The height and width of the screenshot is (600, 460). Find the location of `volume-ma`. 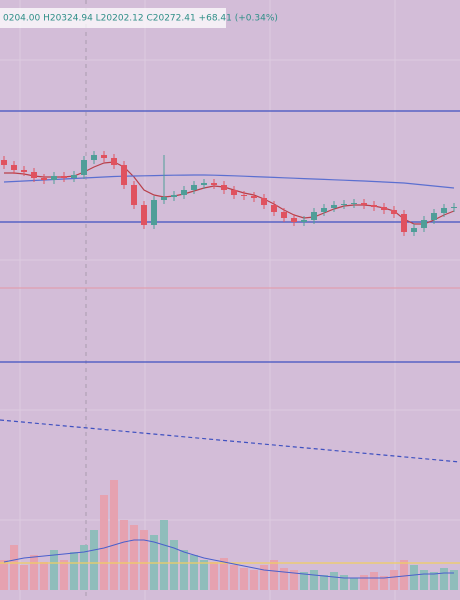

volume-ma is located at coordinates (228, 559).